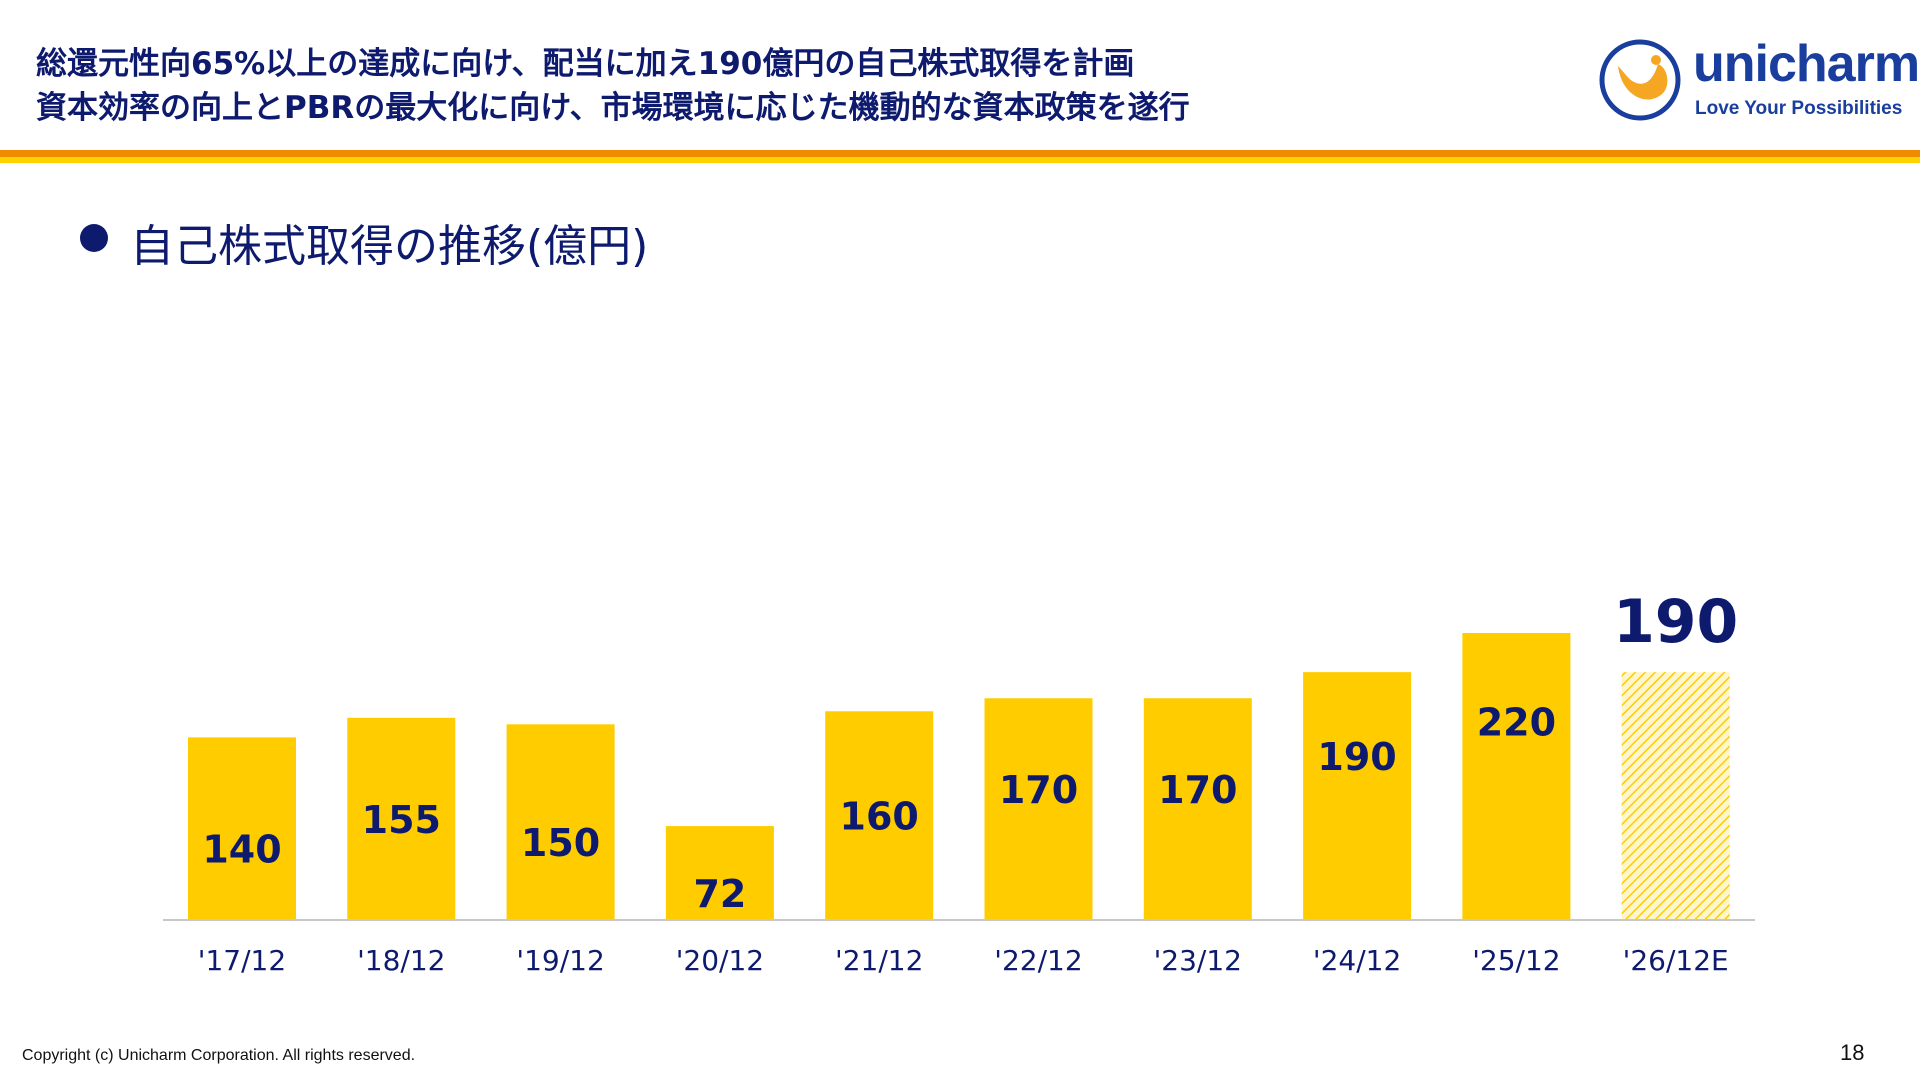 The width and height of the screenshot is (1920, 1080). What do you see at coordinates (560, 960) in the screenshot?
I see `x-tick-label: '19/12` at bounding box center [560, 960].